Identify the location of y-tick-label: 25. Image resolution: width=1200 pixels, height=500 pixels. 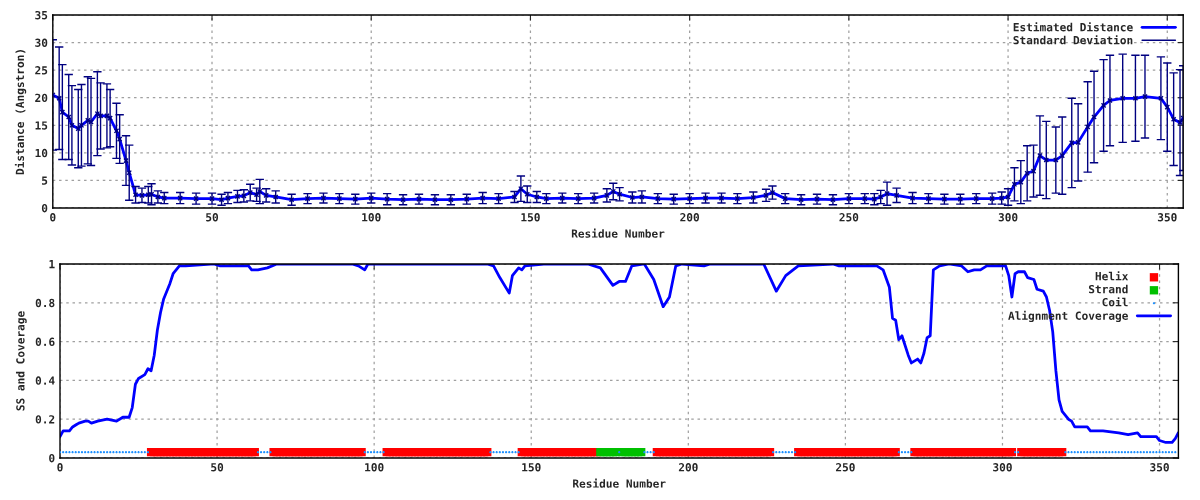
(41, 70).